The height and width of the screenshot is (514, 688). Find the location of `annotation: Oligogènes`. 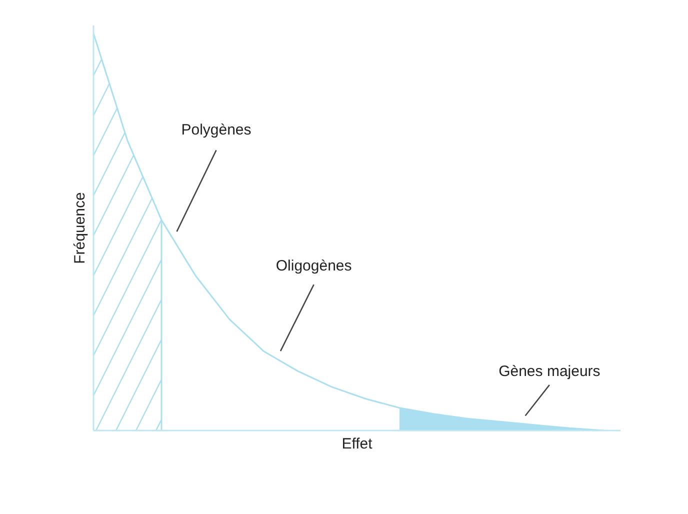

annotation: Oligogènes is located at coordinates (314, 266).